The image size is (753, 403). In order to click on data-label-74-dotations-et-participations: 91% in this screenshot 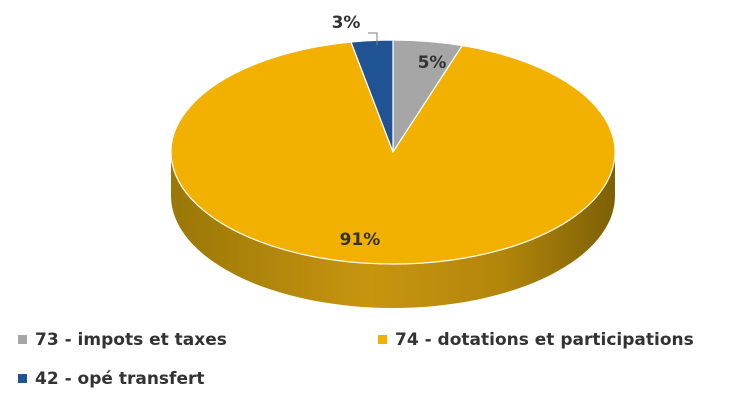, I will do `click(360, 240)`.